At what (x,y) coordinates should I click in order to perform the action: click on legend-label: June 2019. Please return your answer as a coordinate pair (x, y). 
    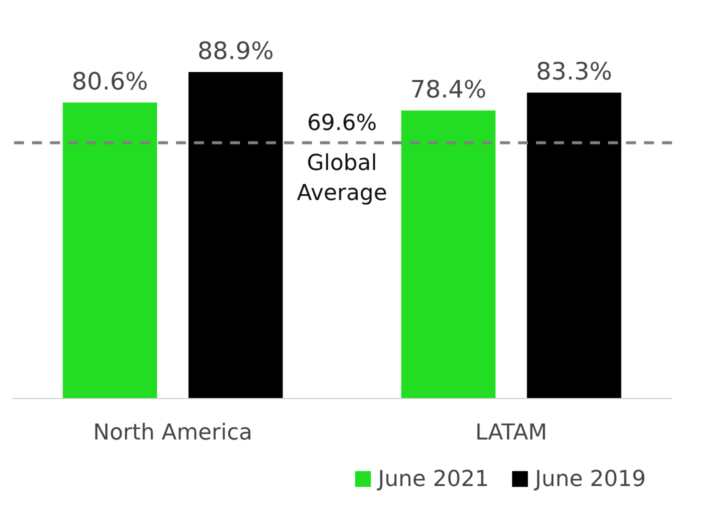
    Looking at the image, I should click on (589, 479).